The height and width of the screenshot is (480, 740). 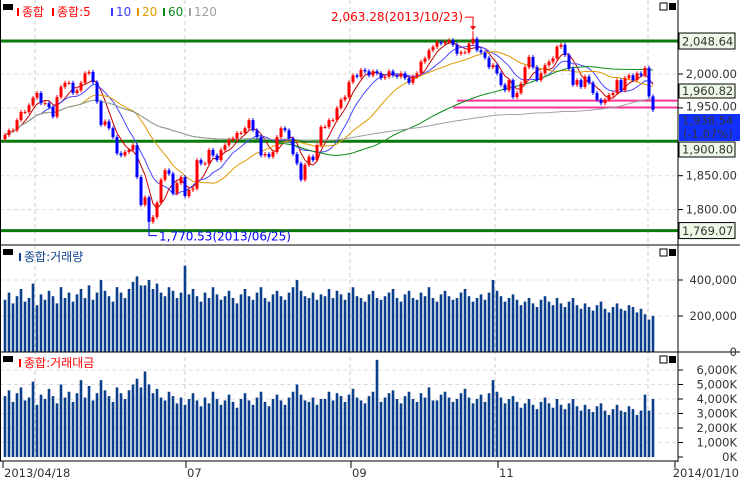 What do you see at coordinates (33, 12) in the screenshot?
I see `legend-item: 종합` at bounding box center [33, 12].